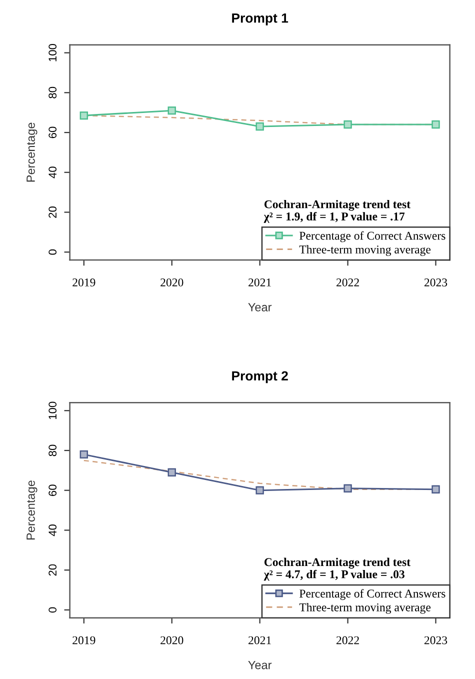  I want to click on chart-title: Prompt 1, so click(260, 20).